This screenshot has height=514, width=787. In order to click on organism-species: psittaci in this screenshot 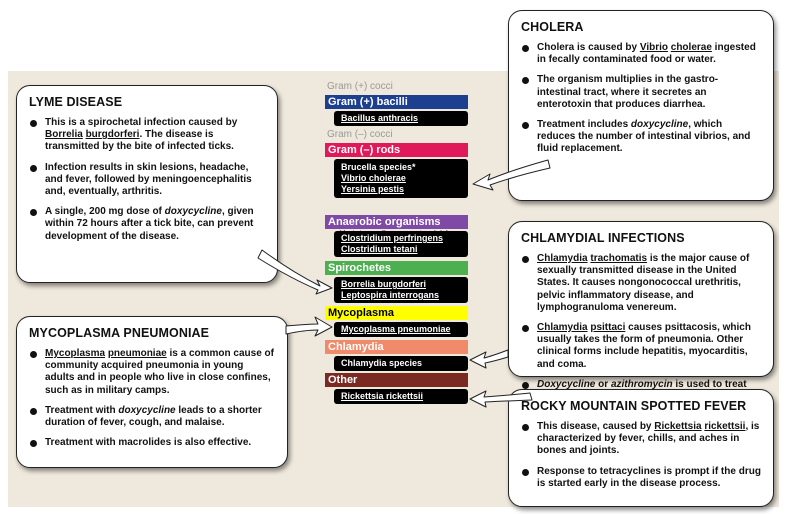, I will do `click(608, 328)`.